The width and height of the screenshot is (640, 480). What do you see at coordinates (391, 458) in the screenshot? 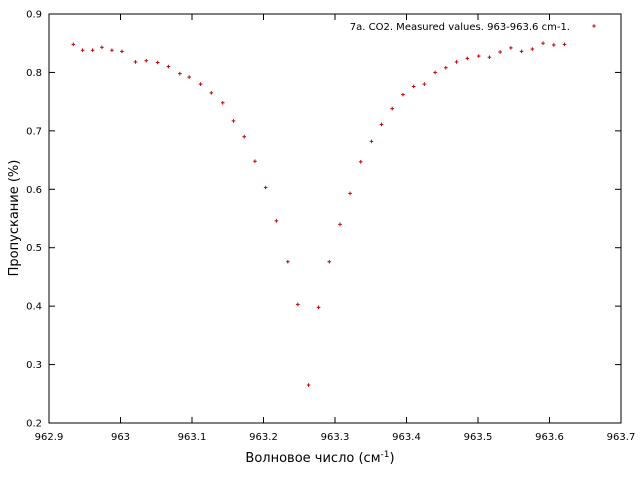
I see `x-axis-label-close: )` at bounding box center [391, 458].